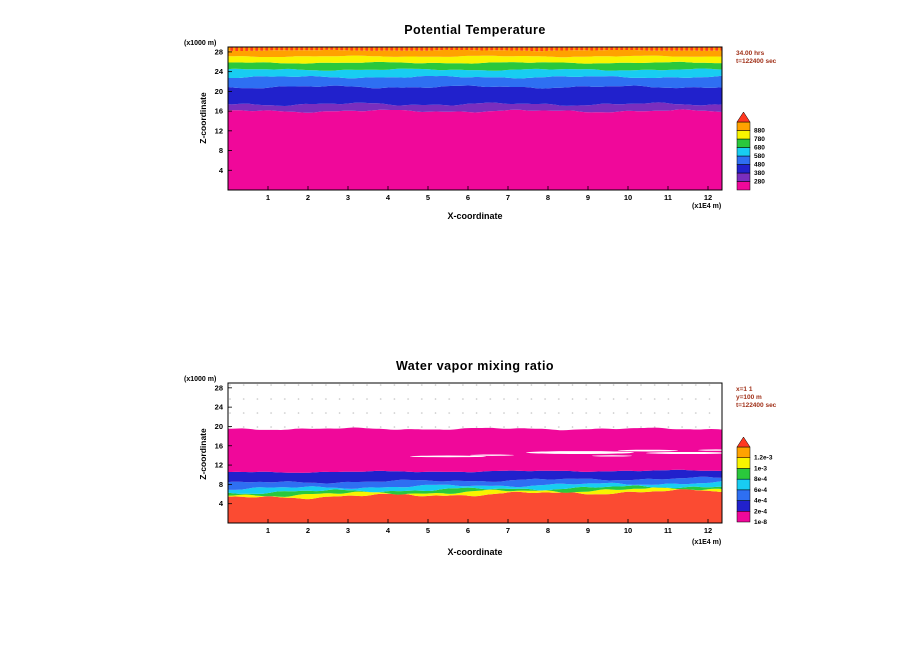 The width and height of the screenshot is (904, 654). I want to click on colorbar-label: 1e-8, so click(760, 522).